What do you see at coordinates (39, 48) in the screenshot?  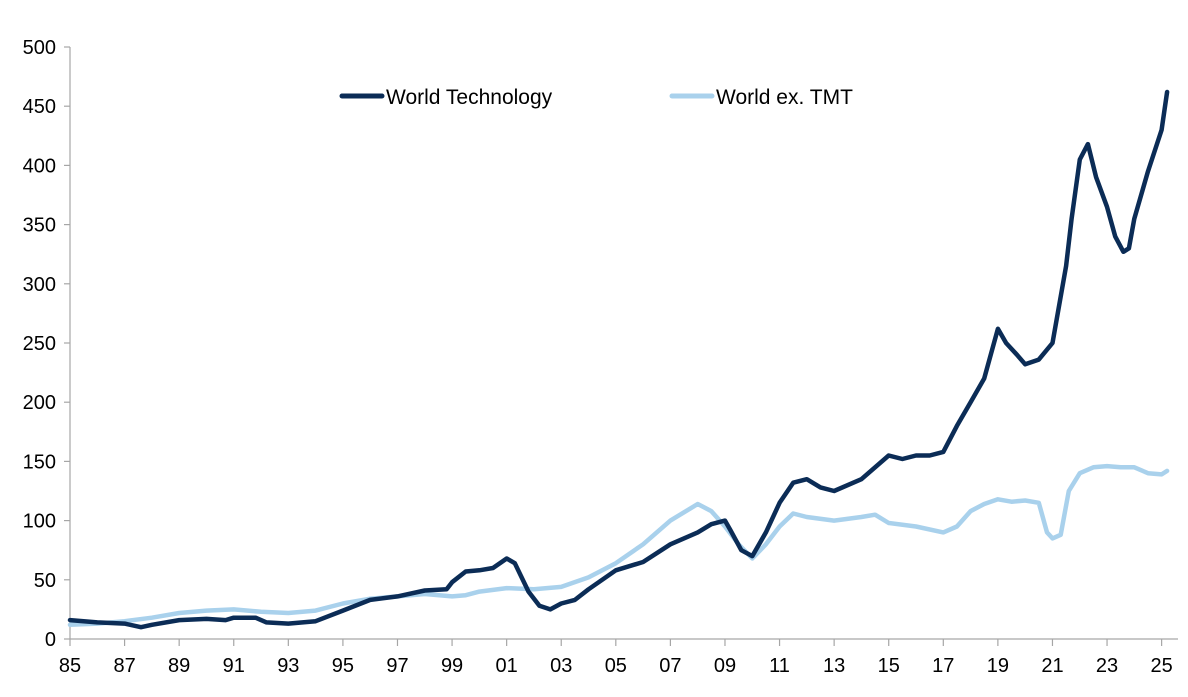 I see `y-tick-label: 500` at bounding box center [39, 48].